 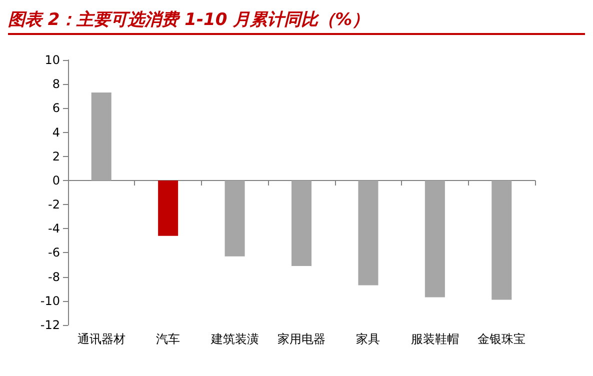 I want to click on y-tick-label: 10, so click(x=52, y=60).